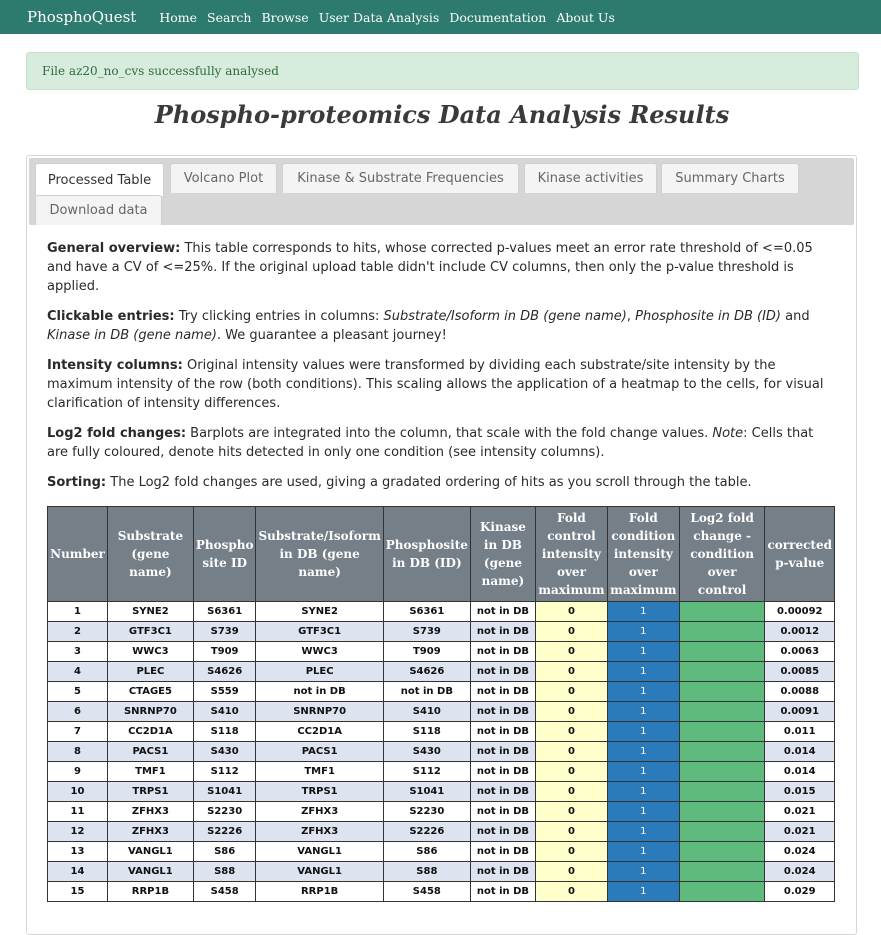  What do you see at coordinates (111, 316) in the screenshot?
I see `clickable-label: Clickable entries:` at bounding box center [111, 316].